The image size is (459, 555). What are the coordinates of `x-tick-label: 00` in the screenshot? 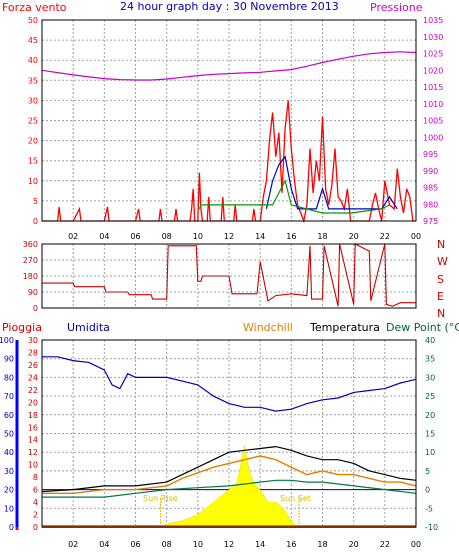 It's located at (416, 236).